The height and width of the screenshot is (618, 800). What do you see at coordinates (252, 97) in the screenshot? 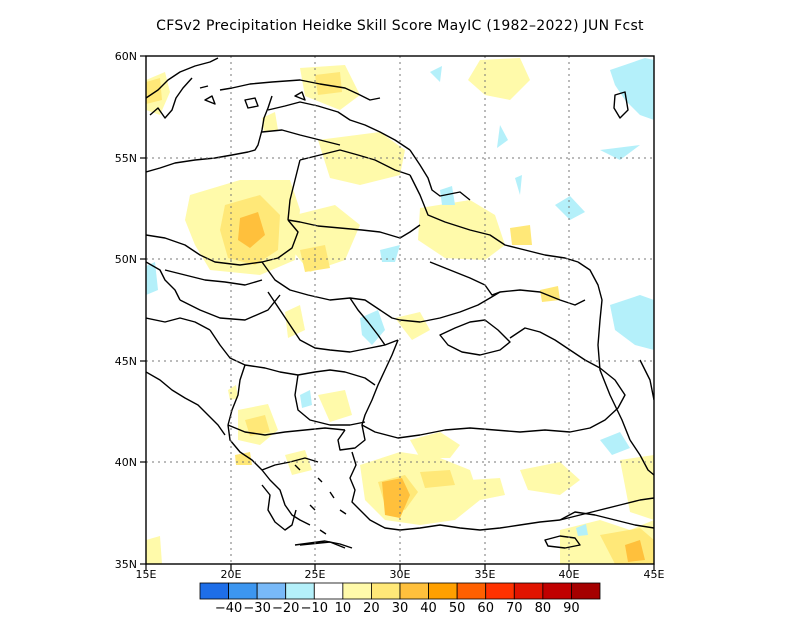
I see `finland-lakes` at bounding box center [252, 97].